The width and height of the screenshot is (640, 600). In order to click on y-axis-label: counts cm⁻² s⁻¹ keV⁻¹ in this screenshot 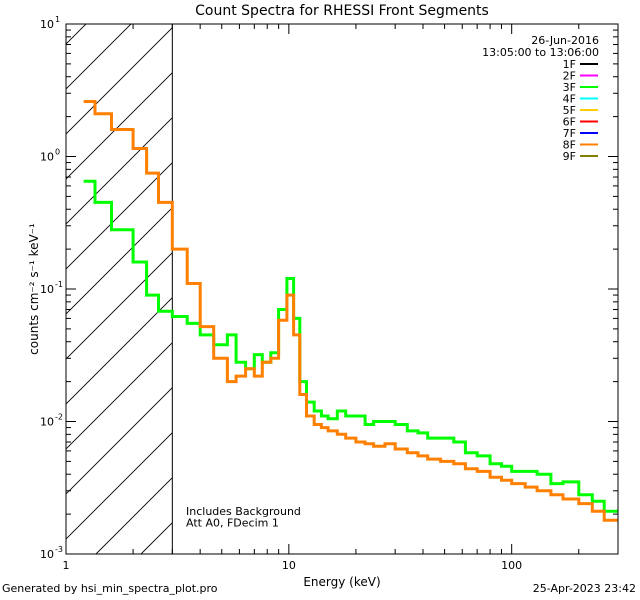, I will do `click(34, 289)`.